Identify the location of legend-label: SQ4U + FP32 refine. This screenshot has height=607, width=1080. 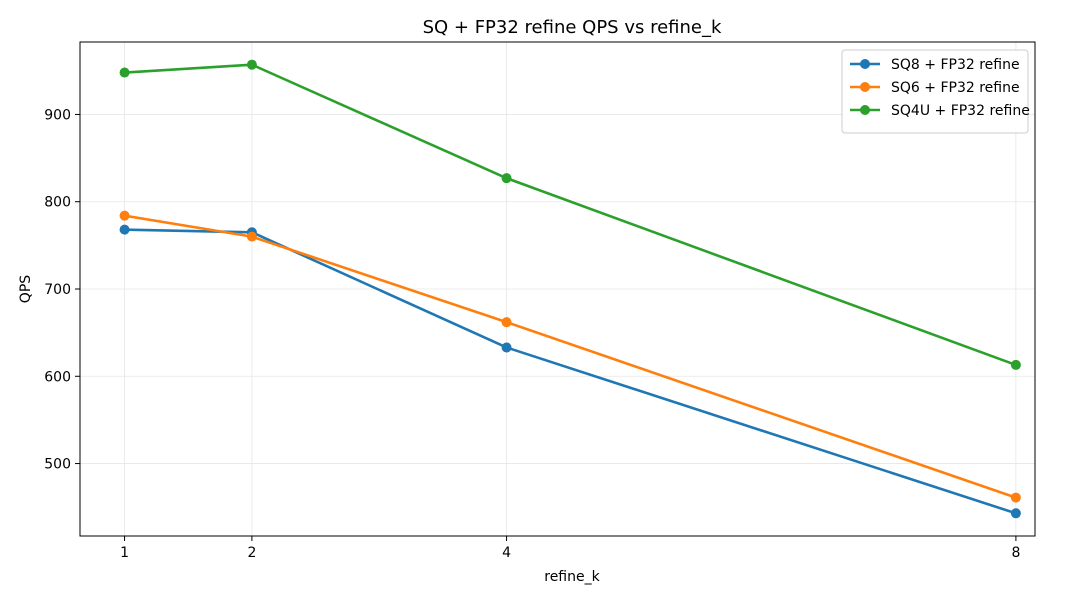
(960, 111).